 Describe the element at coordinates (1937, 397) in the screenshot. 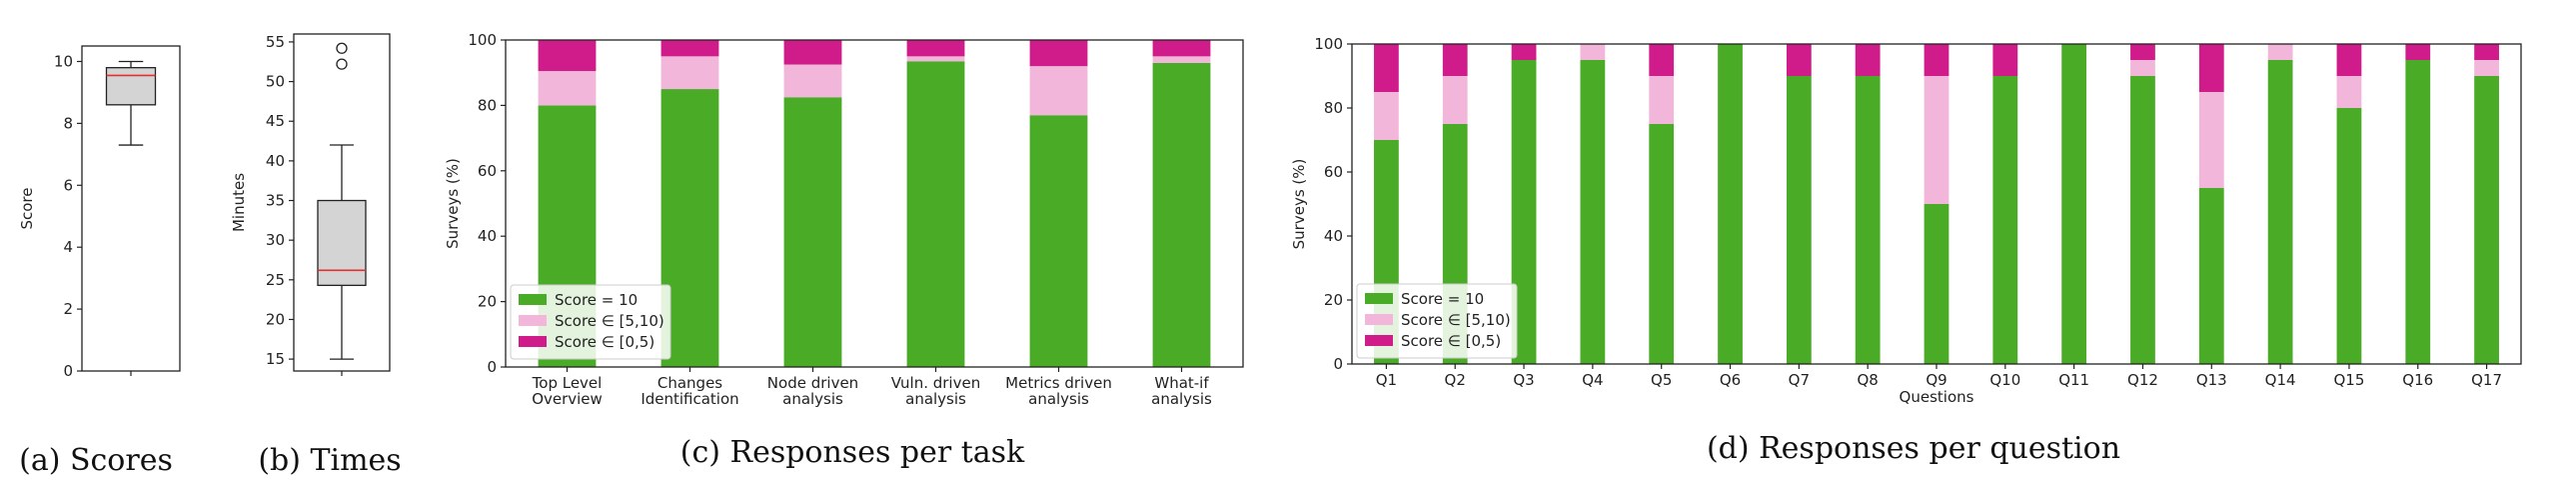

I see `x-axis-label: Questions` at that location.